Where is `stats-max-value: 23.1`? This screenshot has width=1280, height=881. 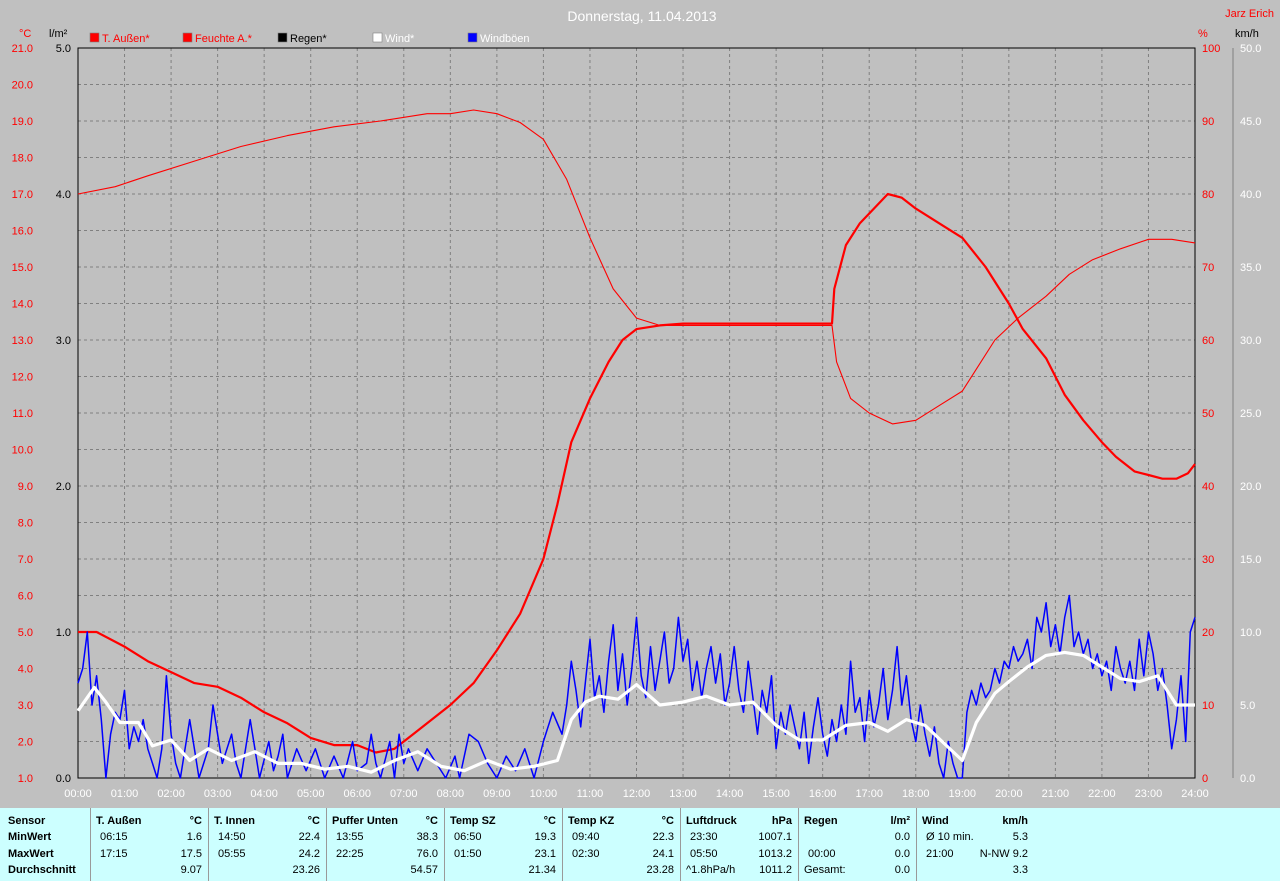 stats-max-value: 23.1 is located at coordinates (545, 854).